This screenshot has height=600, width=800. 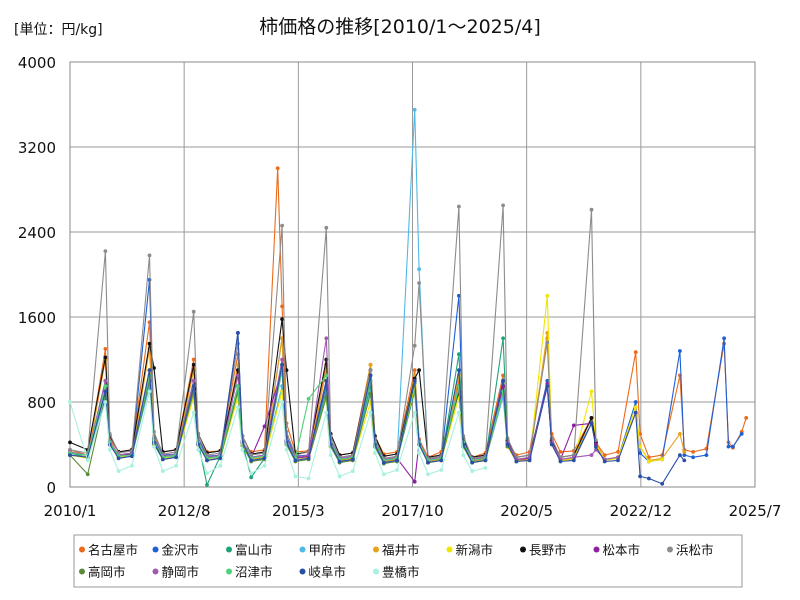 I want to click on legend-item: 長野市, so click(x=543, y=550).